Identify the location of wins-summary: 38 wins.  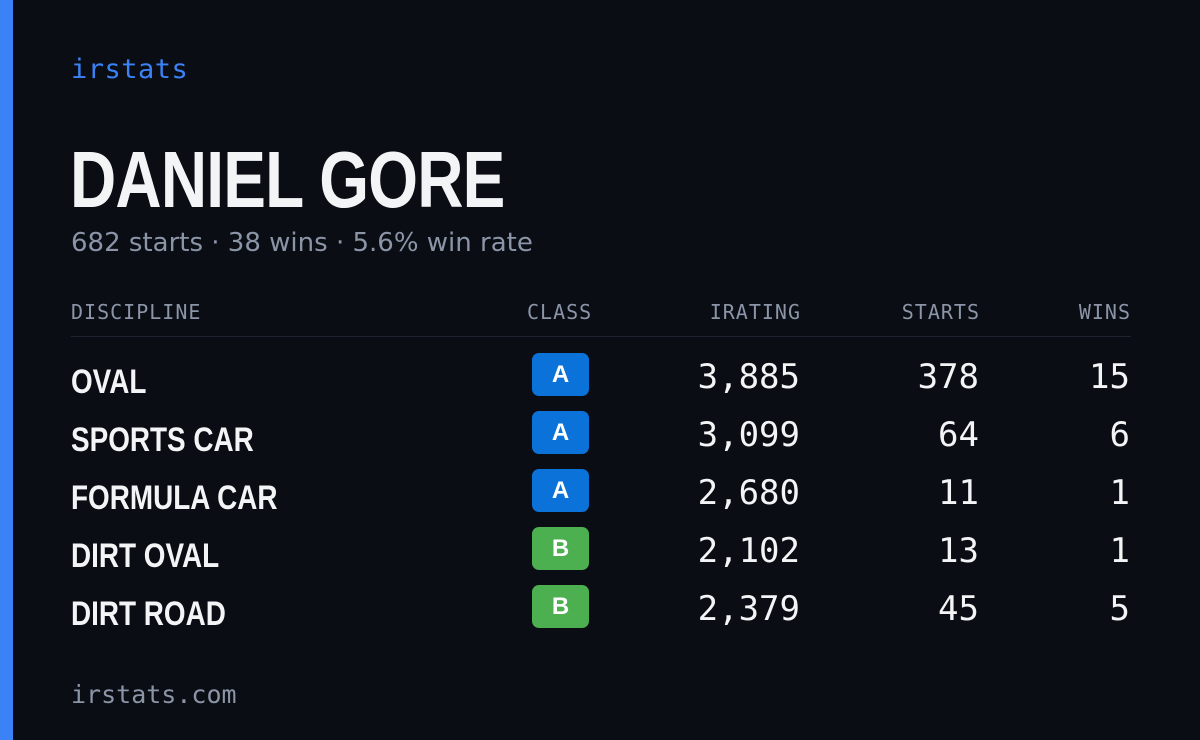
(277, 243).